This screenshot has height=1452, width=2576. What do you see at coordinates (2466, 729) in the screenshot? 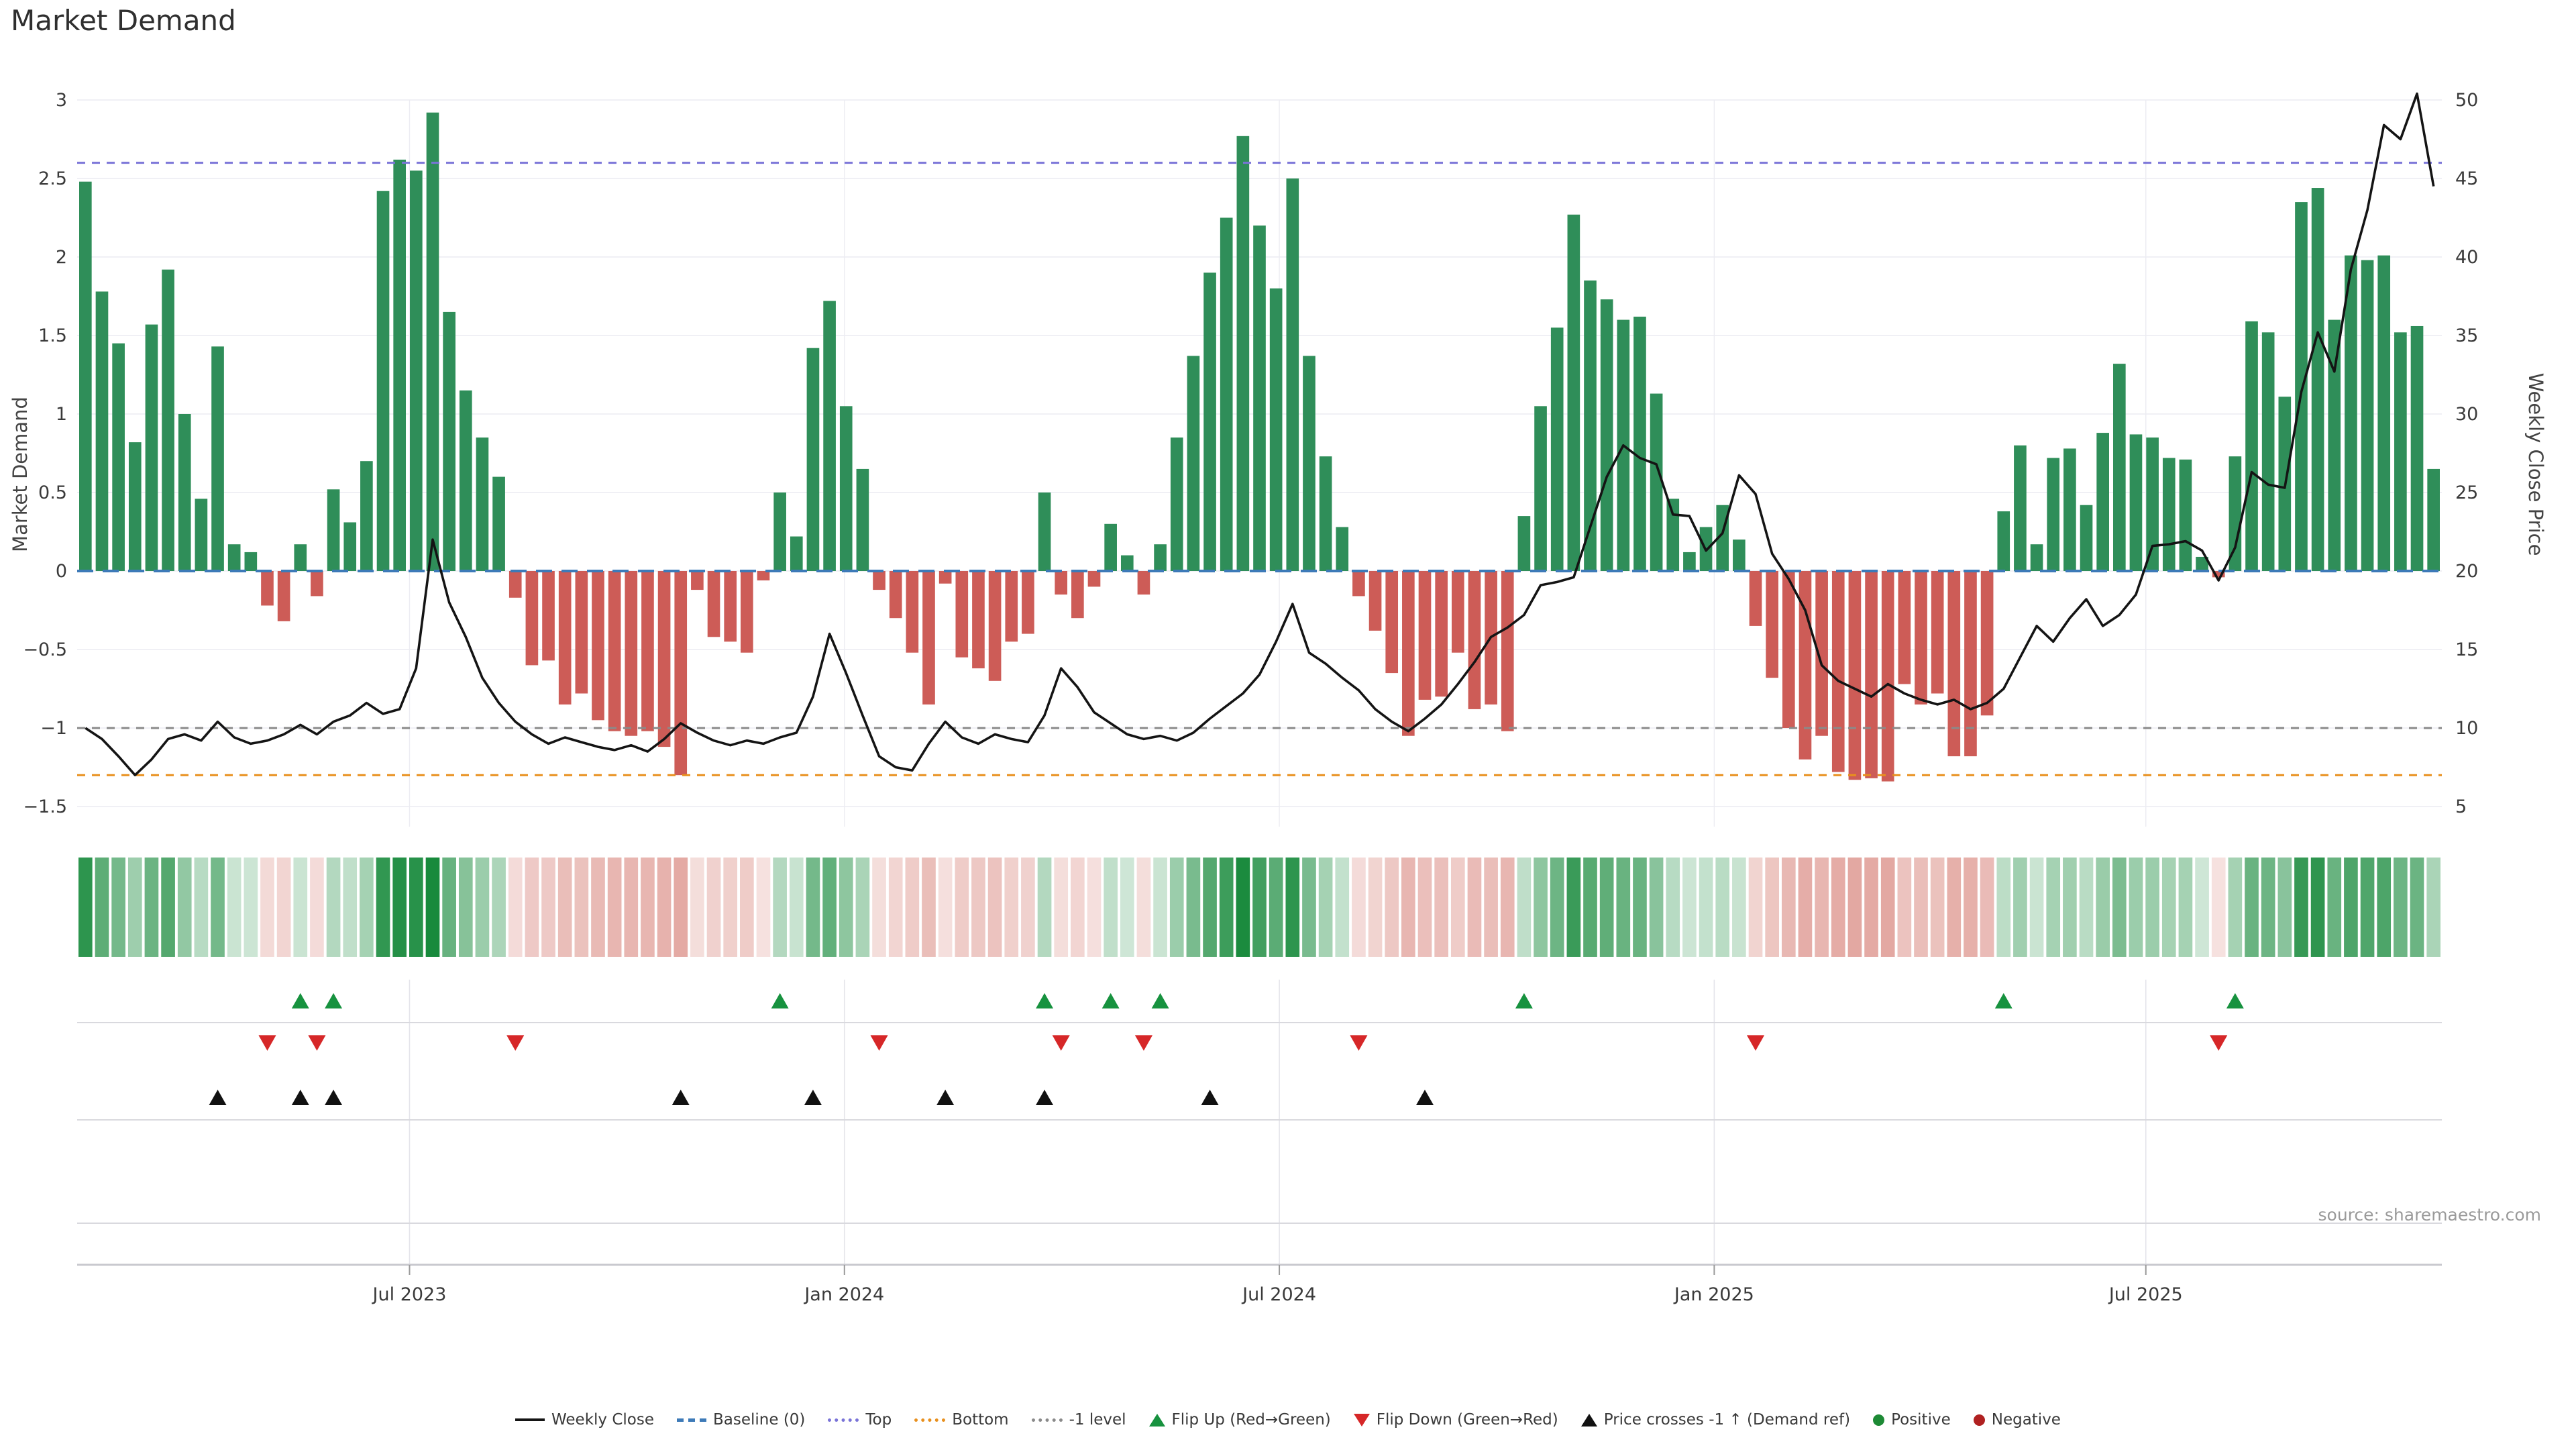
I see `right-axis-tick: 10` at bounding box center [2466, 729].